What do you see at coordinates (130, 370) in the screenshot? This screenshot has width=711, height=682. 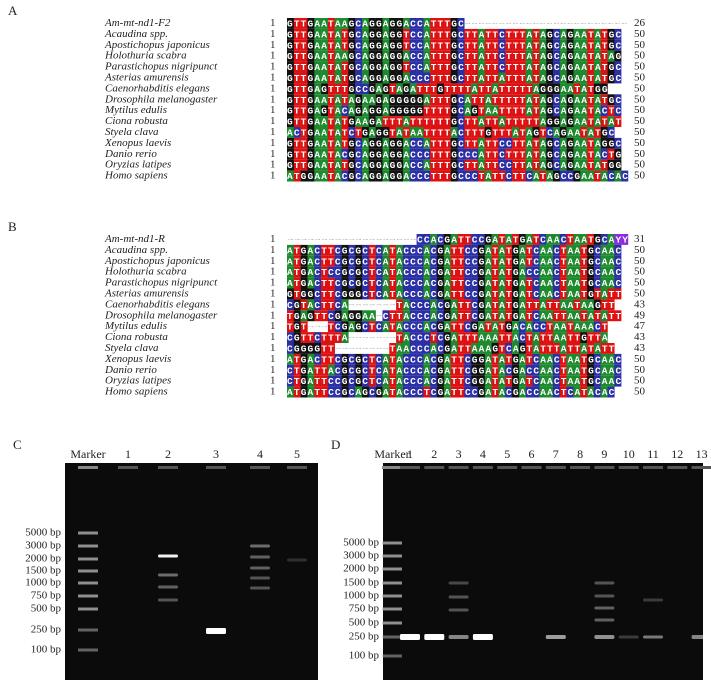 I see `species-name: Danio rerio` at bounding box center [130, 370].